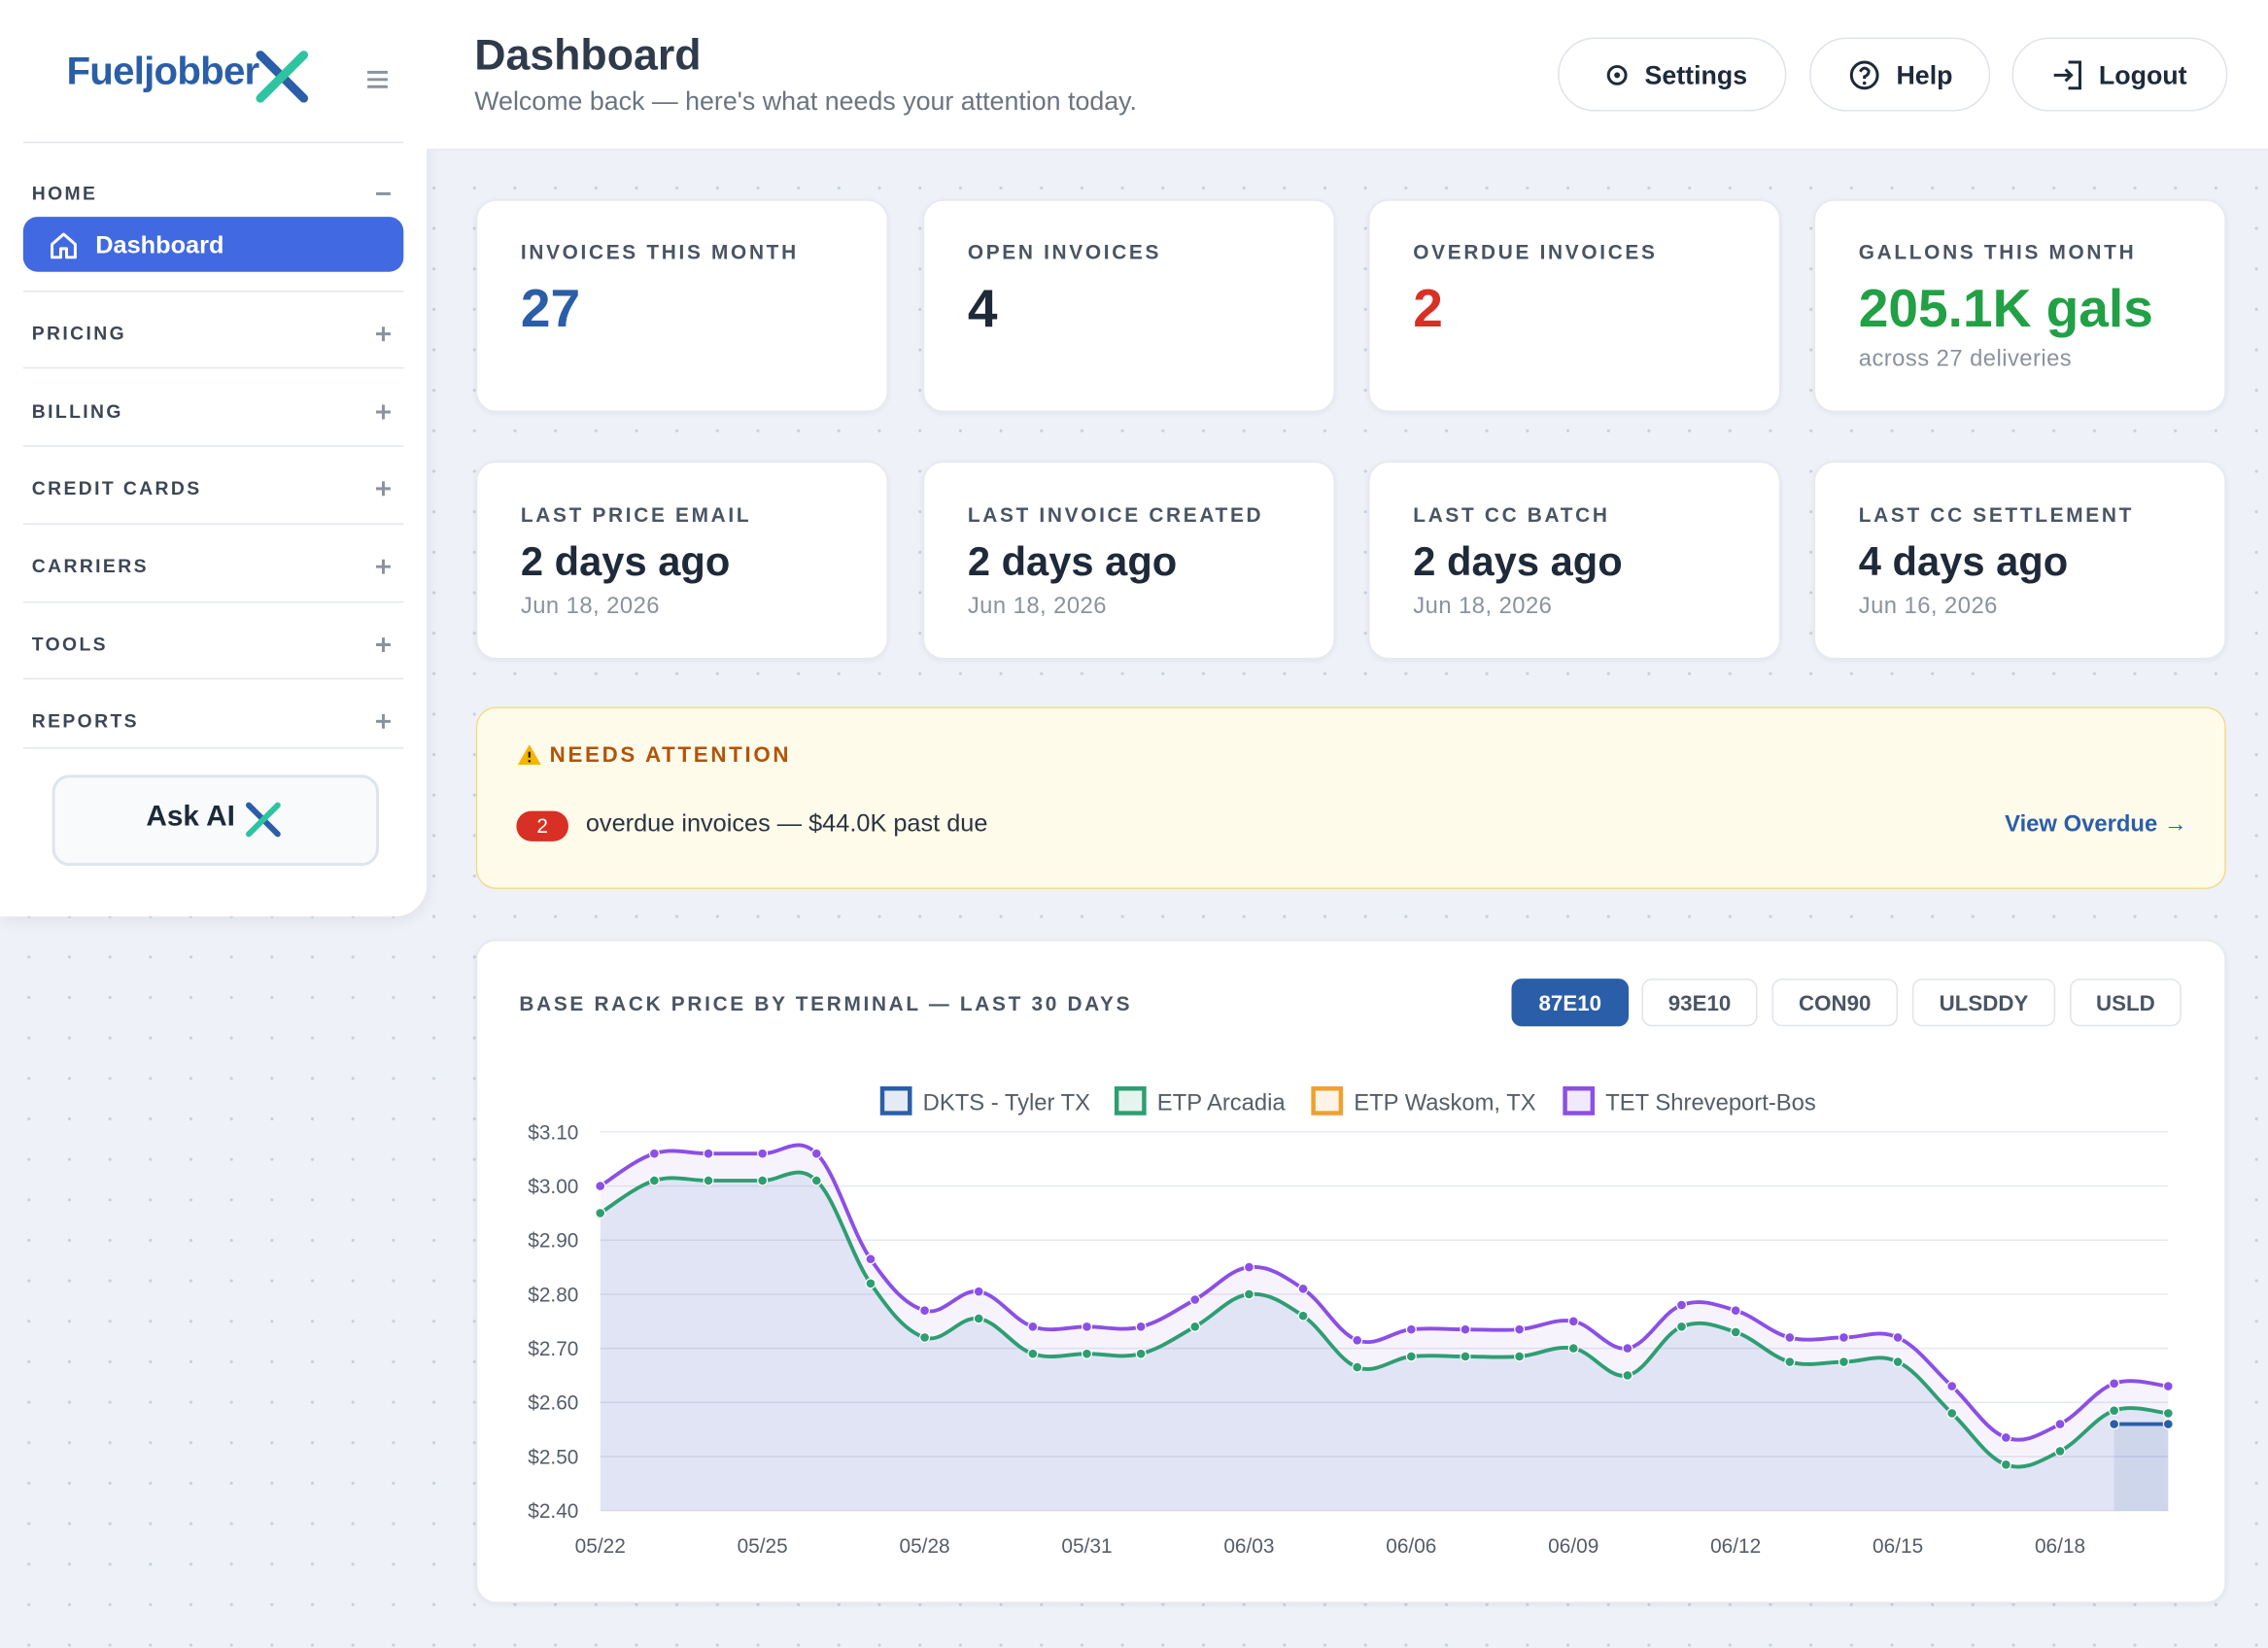  Describe the element at coordinates (77, 411) in the screenshot. I see `nav-section: BILLING` at that location.